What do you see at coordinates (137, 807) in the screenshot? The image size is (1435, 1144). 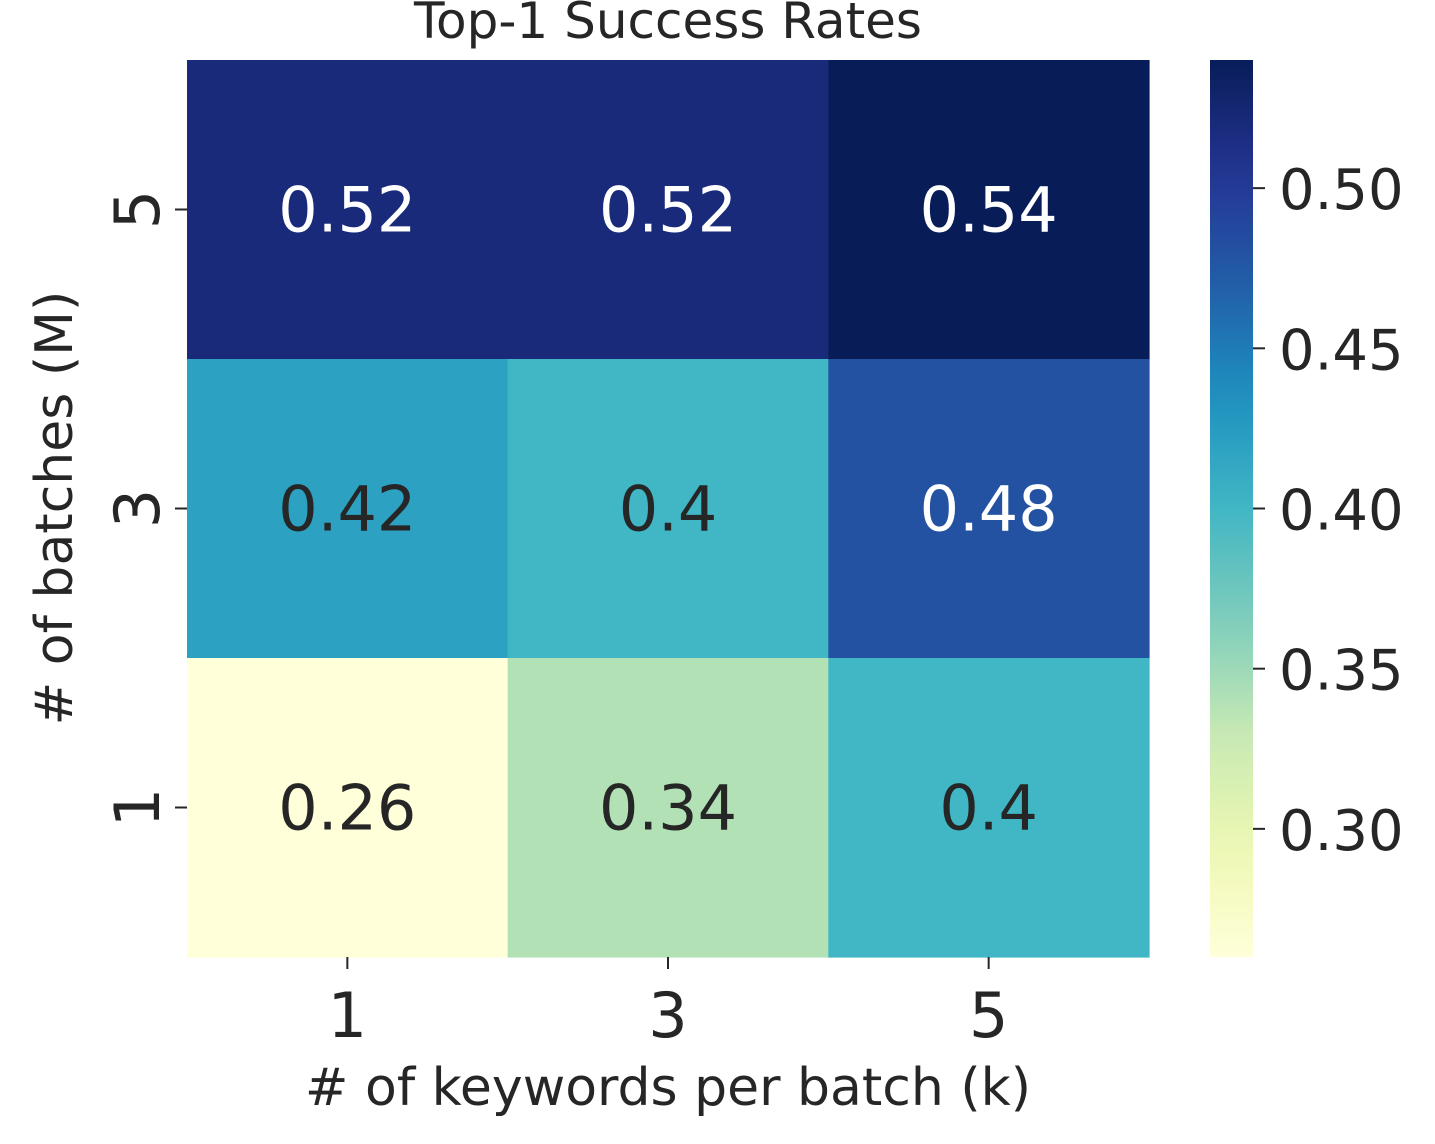 I see `y-tick-label: 1` at bounding box center [137, 807].